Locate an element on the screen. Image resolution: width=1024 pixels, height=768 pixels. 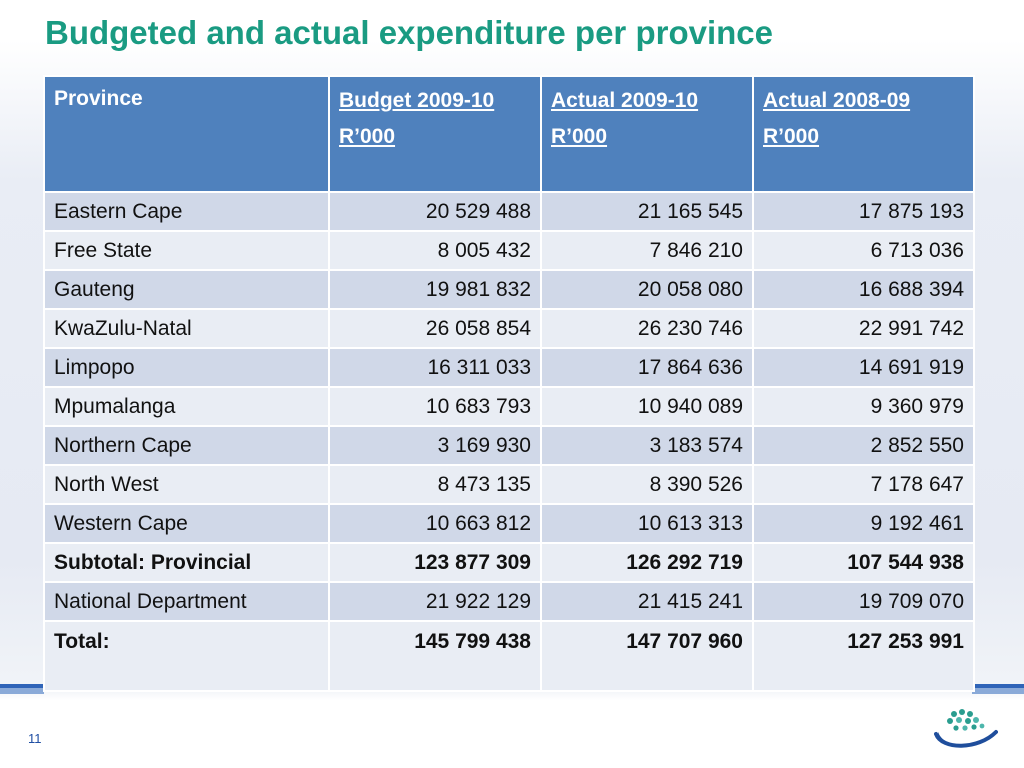
budget-2009-10-cell: 145 799 438 is located at coordinates (435, 656).